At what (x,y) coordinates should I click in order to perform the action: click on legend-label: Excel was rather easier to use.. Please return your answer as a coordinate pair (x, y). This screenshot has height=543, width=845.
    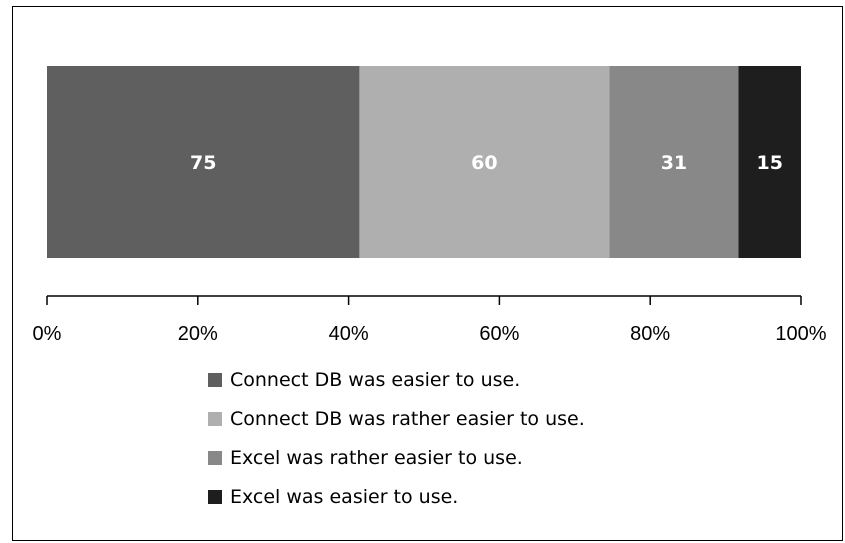
    Looking at the image, I should click on (376, 457).